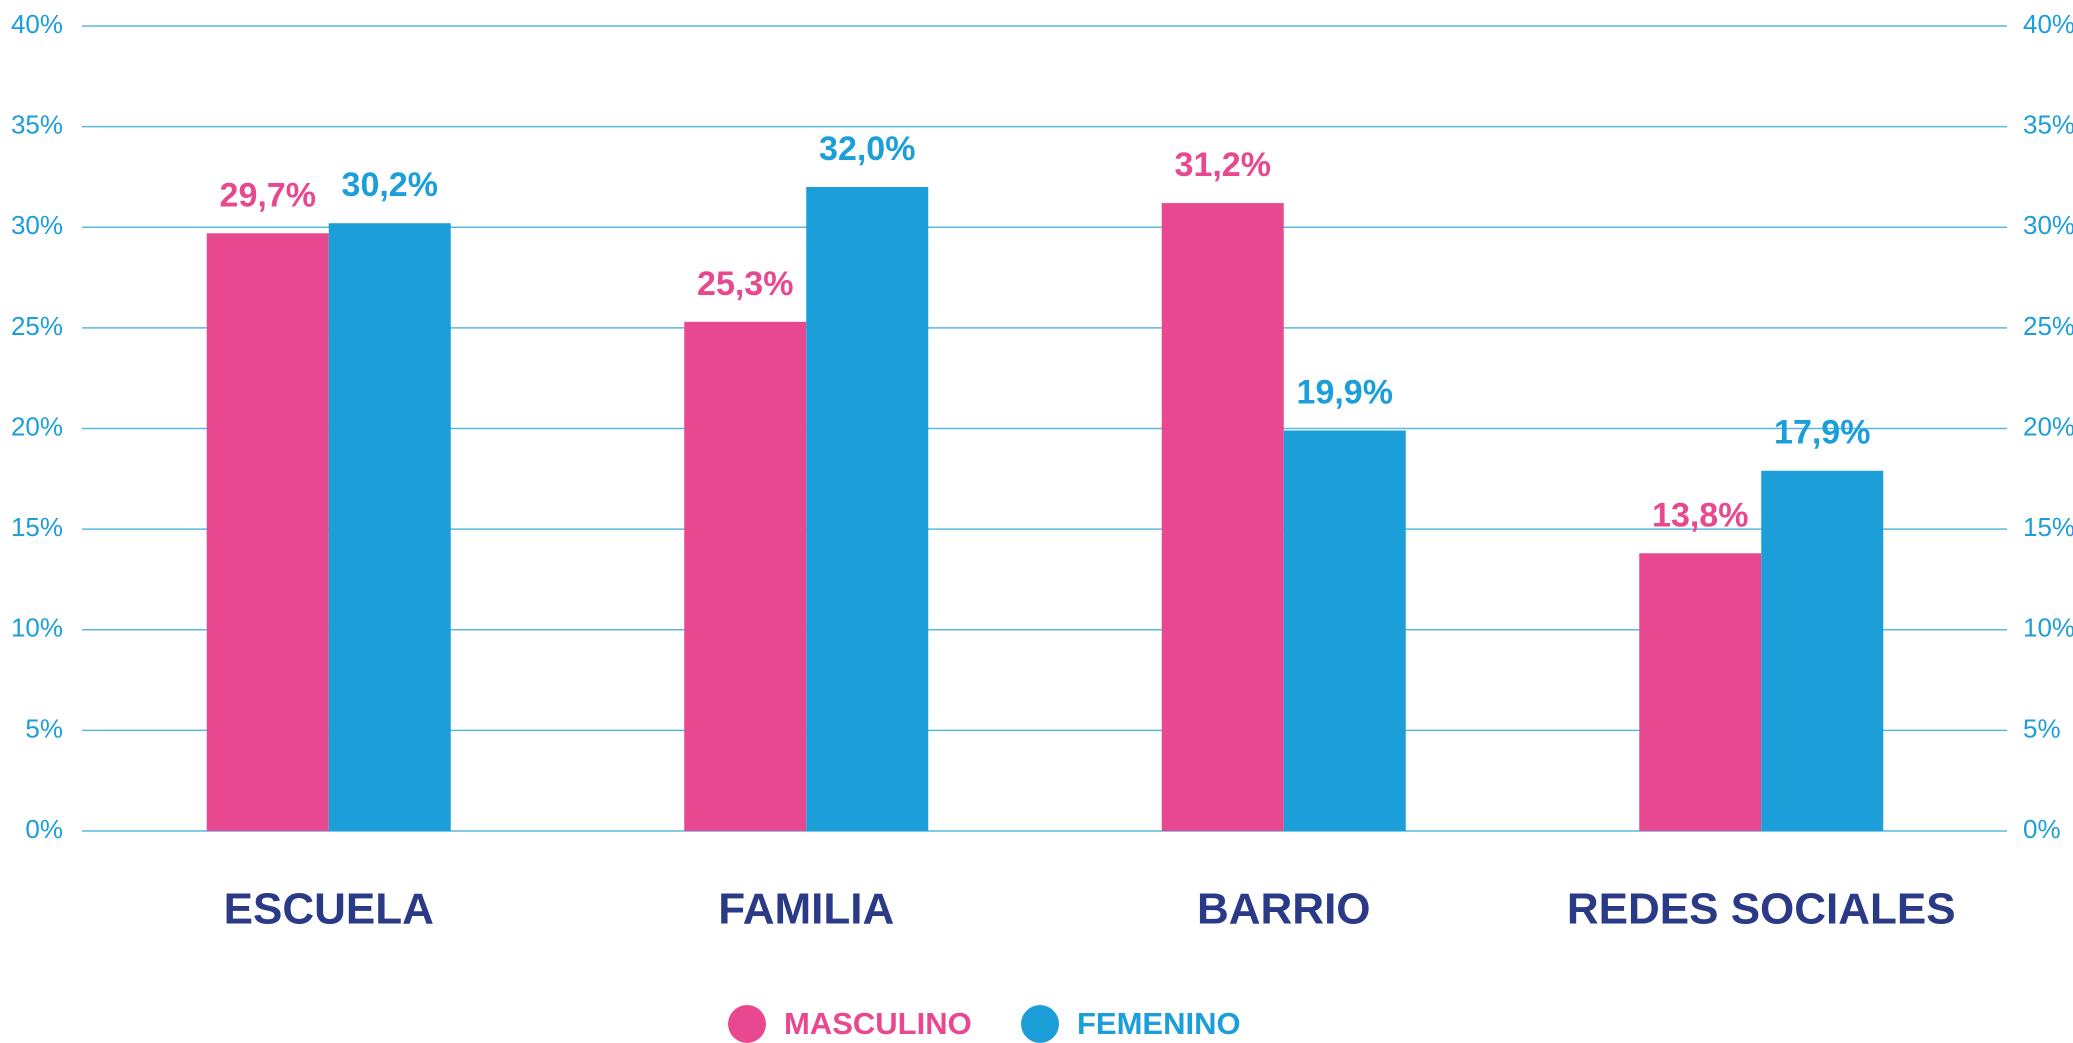 The image size is (2073, 1043). I want to click on value-label: 13,8%, so click(1700, 515).